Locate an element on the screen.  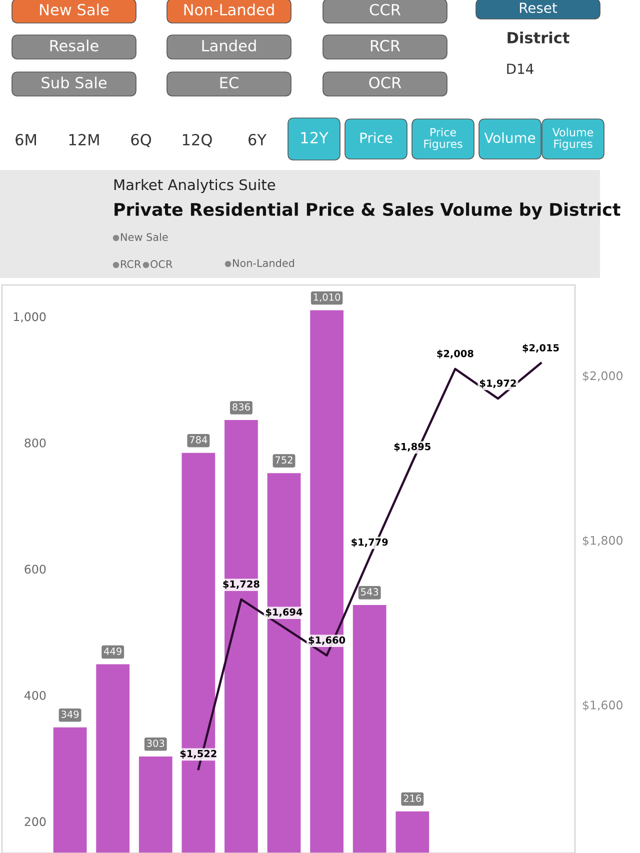
text: 12Q is located at coordinates (197, 141).